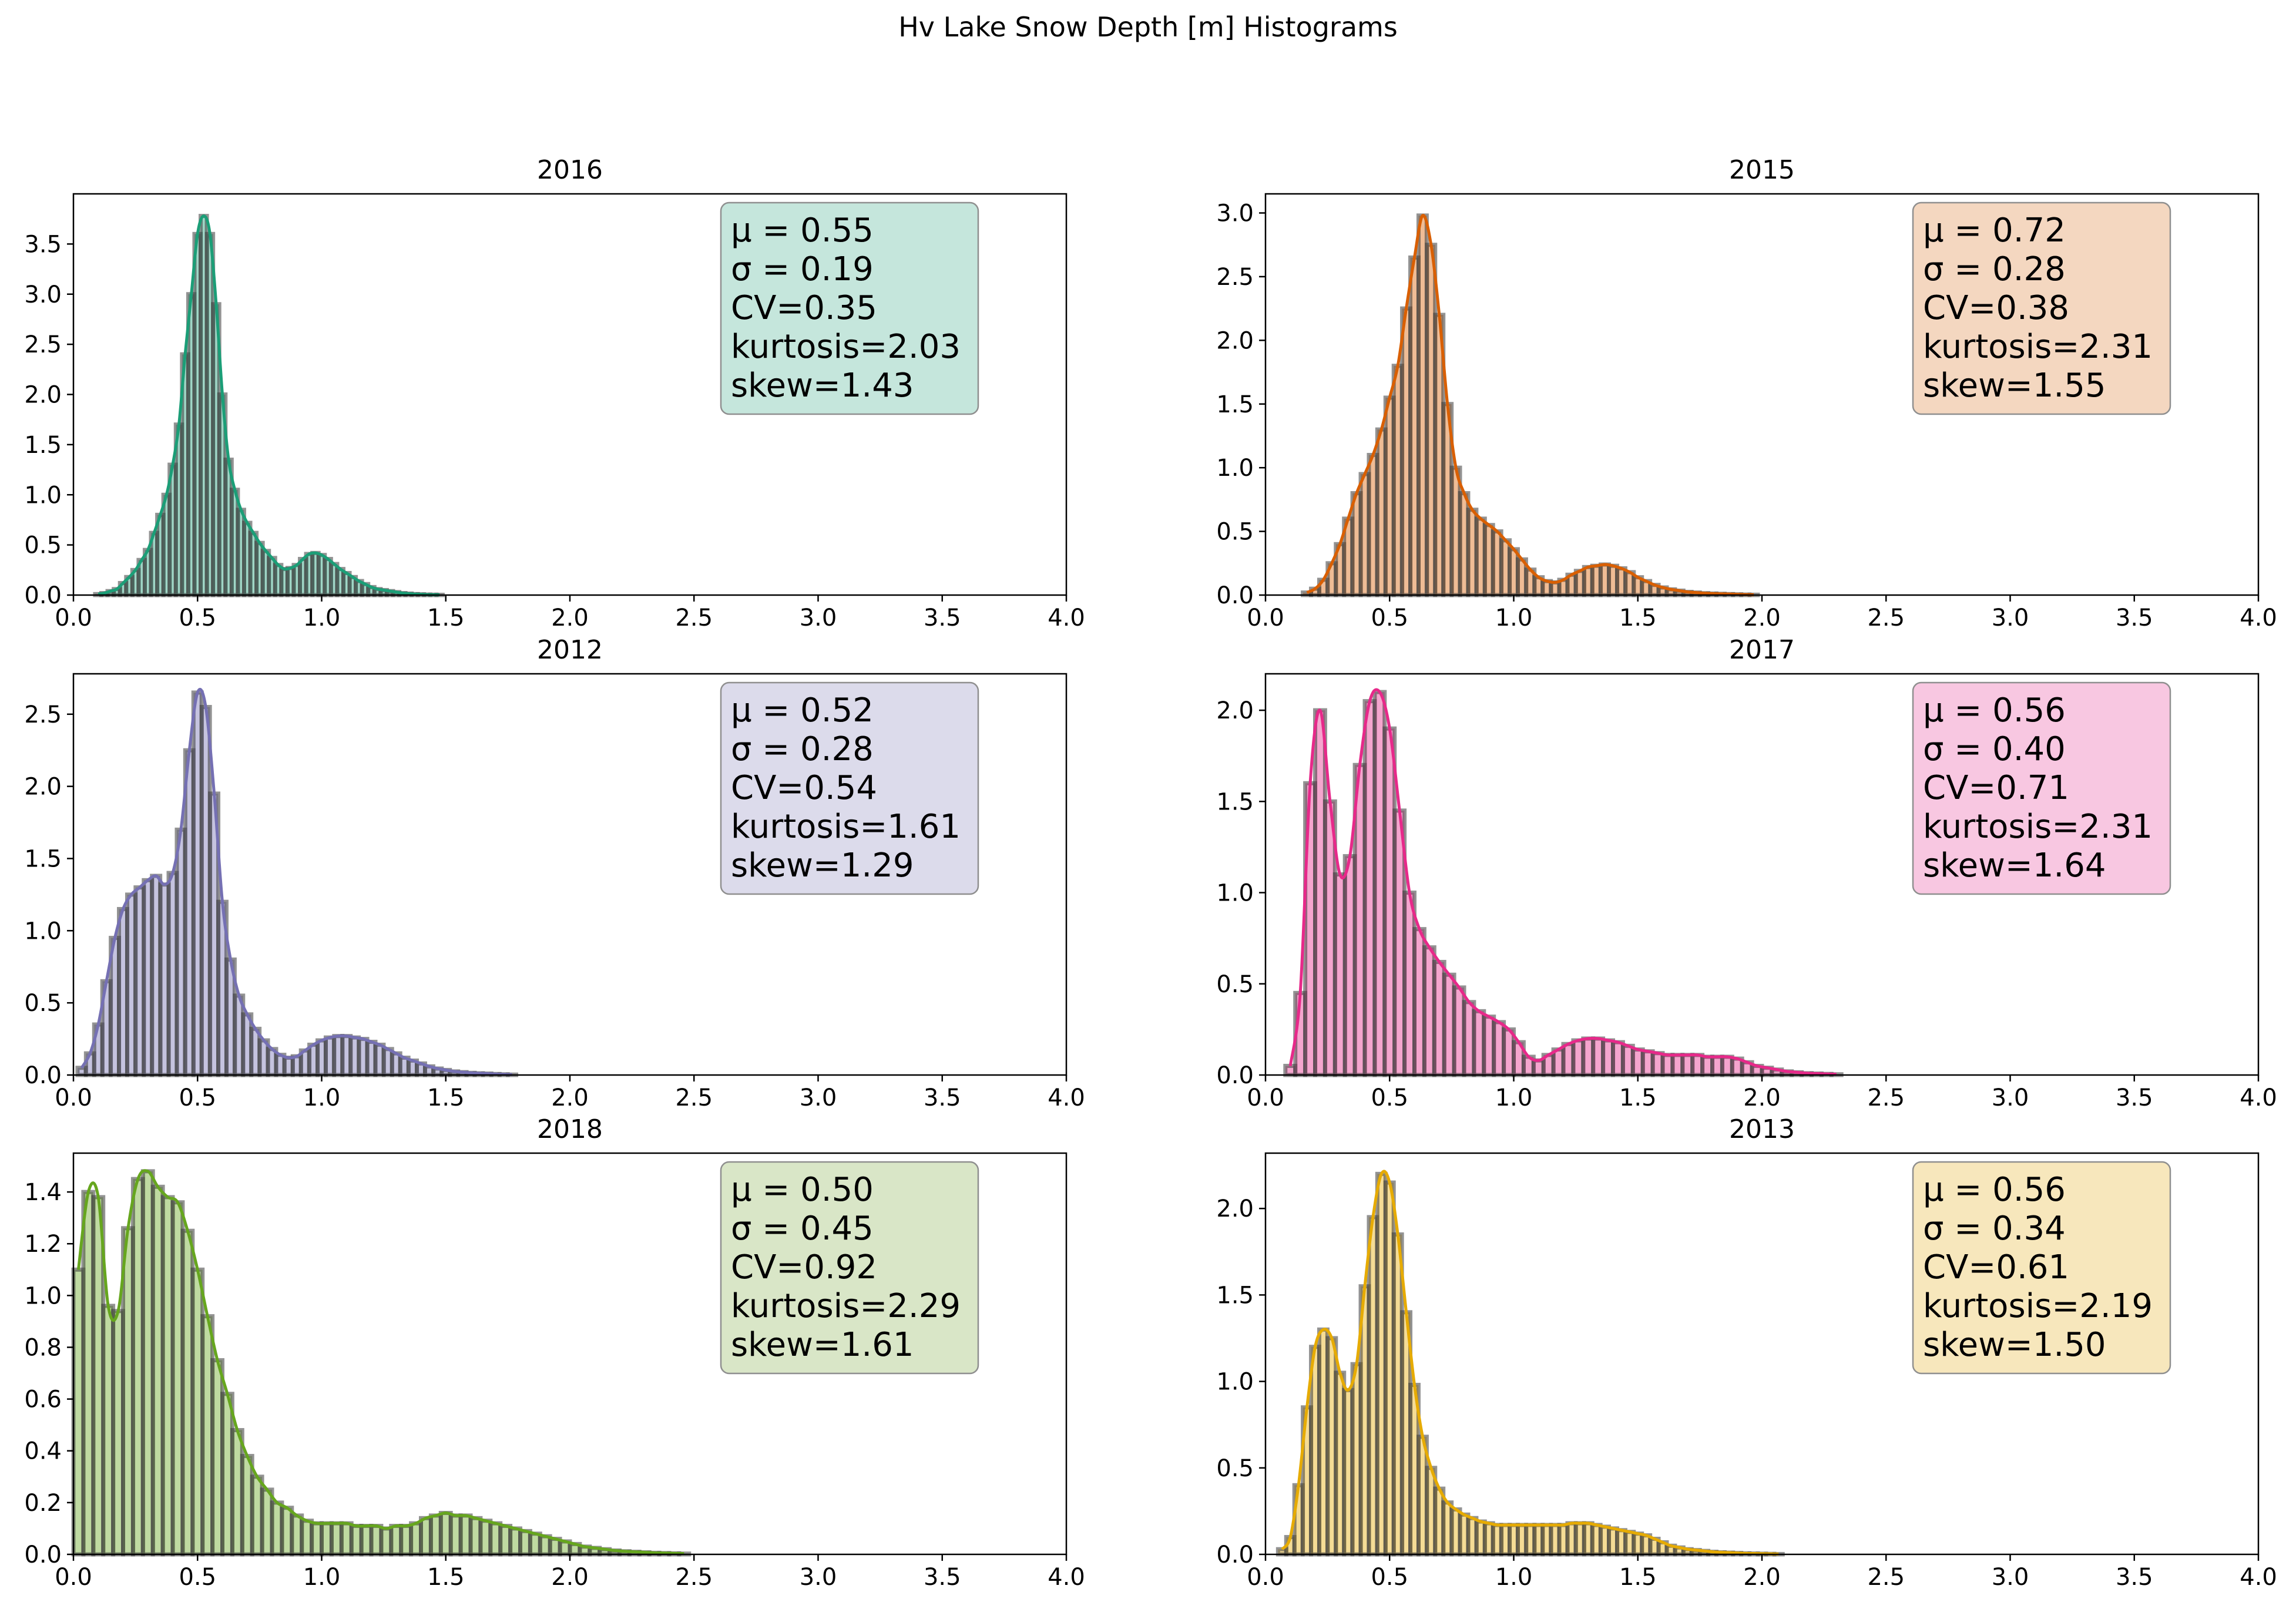 The image size is (2296, 1609). I want to click on stats-line: μ = 0.50, so click(802, 1190).